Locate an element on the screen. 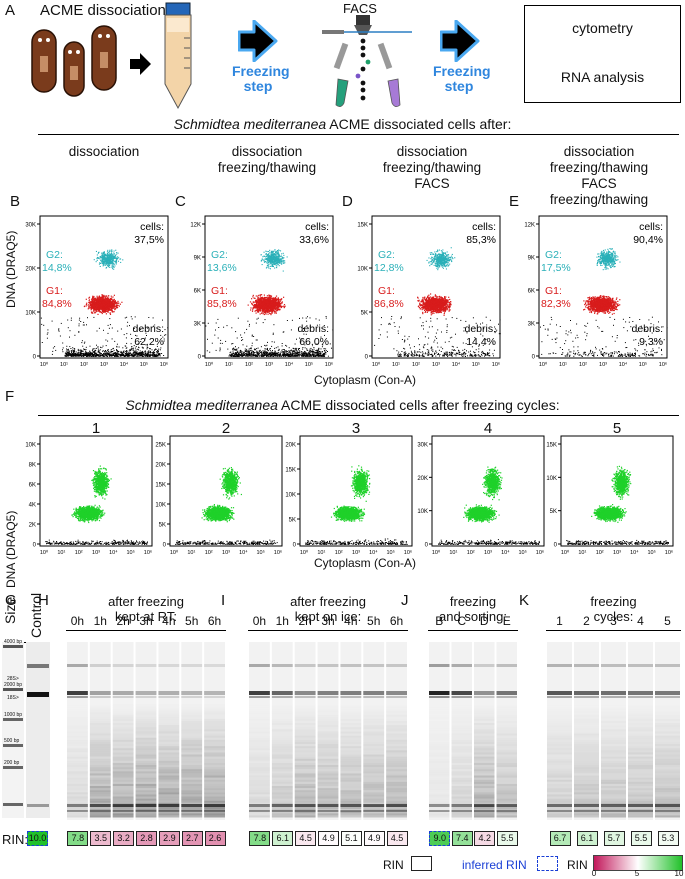 The height and width of the screenshot is (879, 685). species-name: Schmidtea mediterranea is located at coordinates (250, 124).